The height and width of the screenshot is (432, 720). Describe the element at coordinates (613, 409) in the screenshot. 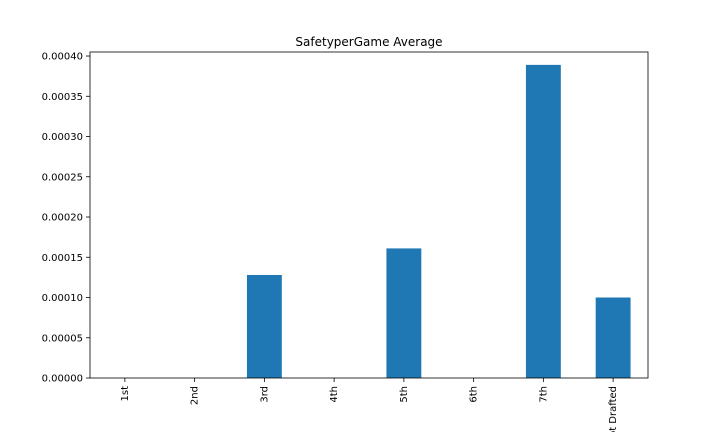

I see `x-tick-label-7: Not Drafted` at that location.